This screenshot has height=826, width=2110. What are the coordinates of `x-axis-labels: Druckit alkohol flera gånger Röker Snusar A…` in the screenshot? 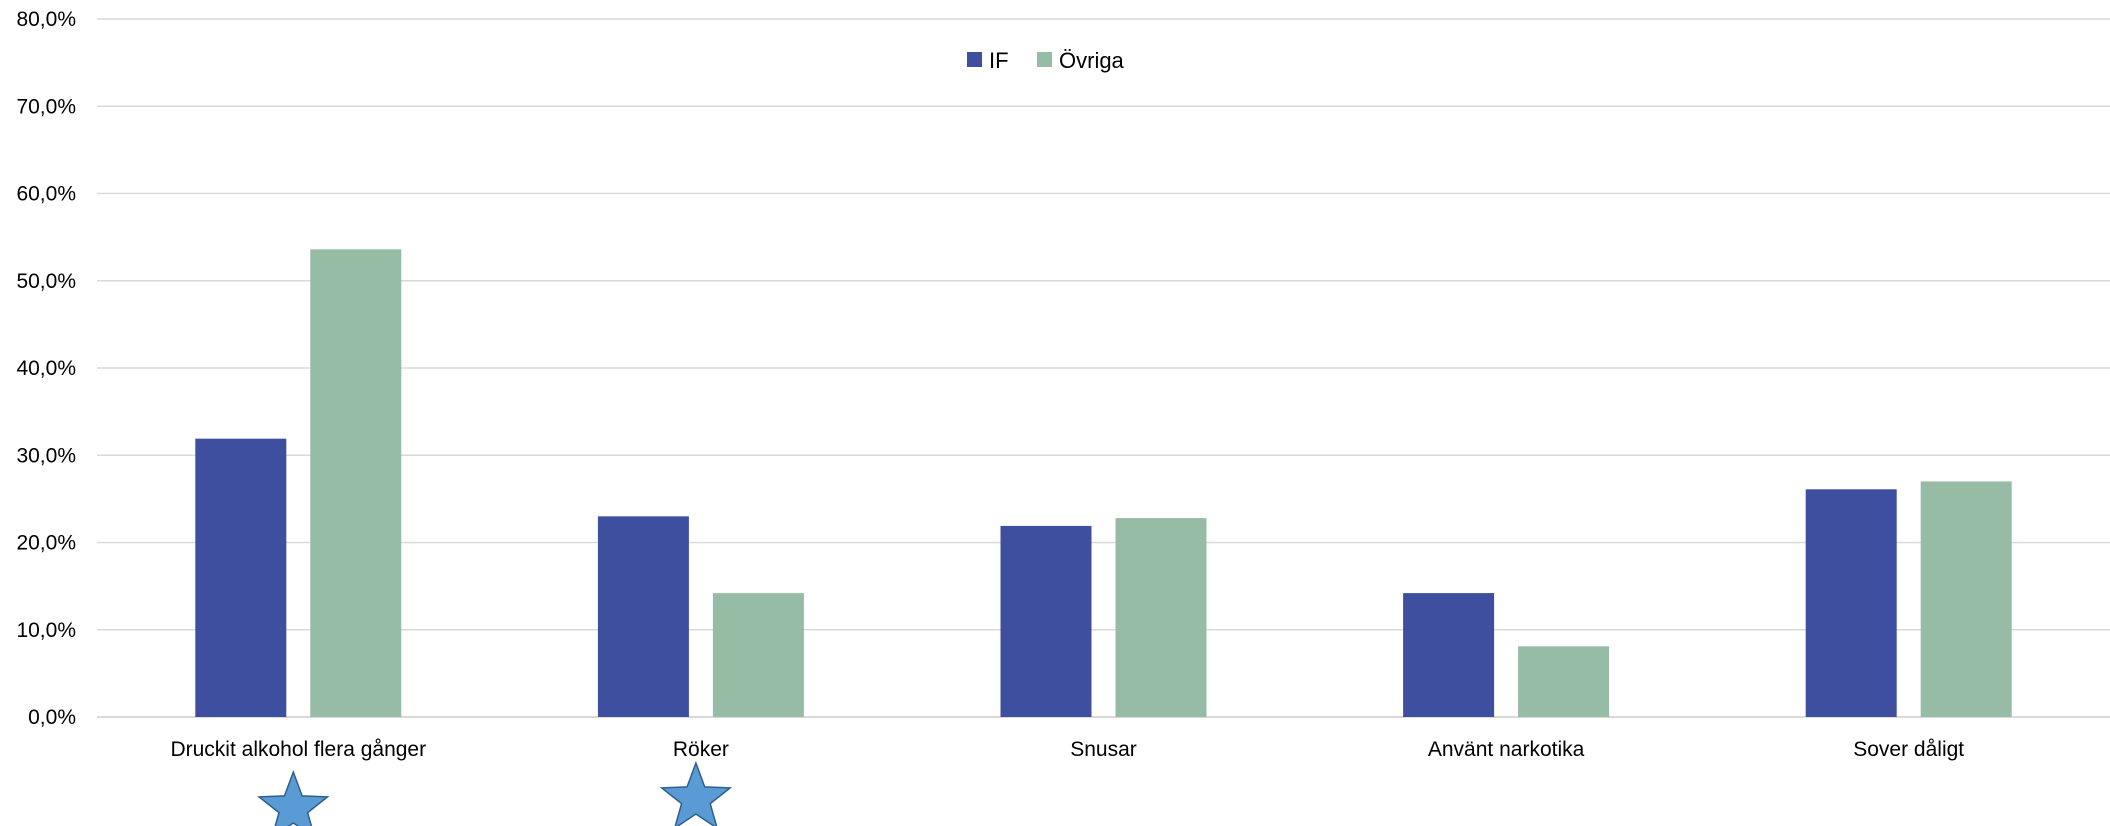 It's located at (1067, 749).